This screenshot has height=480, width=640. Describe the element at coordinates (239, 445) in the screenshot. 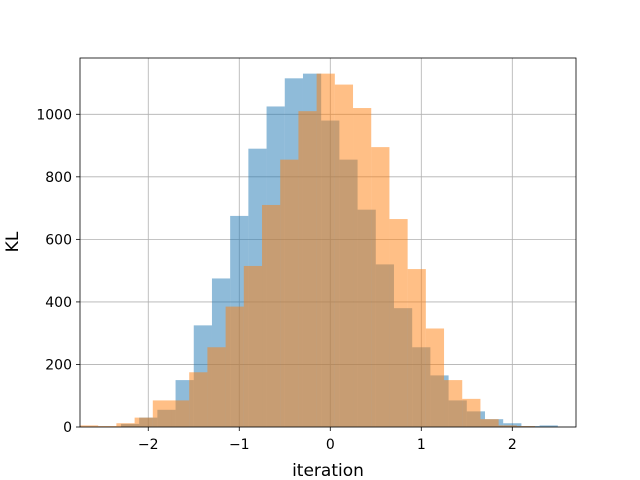

I see `x-tick-label: −1` at that location.